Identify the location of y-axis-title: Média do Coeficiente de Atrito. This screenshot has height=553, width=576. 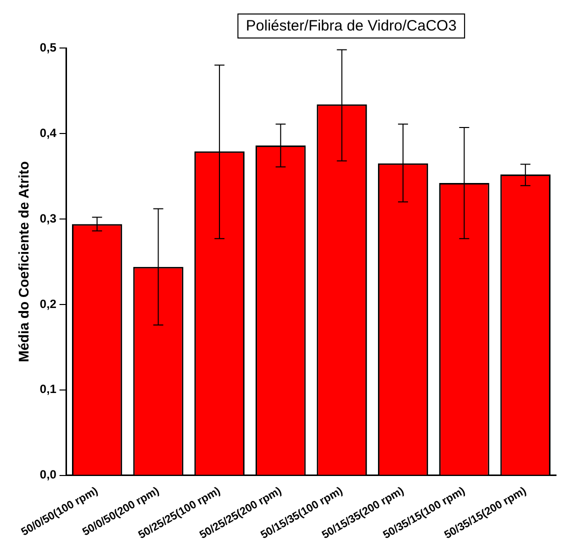
(23, 261).